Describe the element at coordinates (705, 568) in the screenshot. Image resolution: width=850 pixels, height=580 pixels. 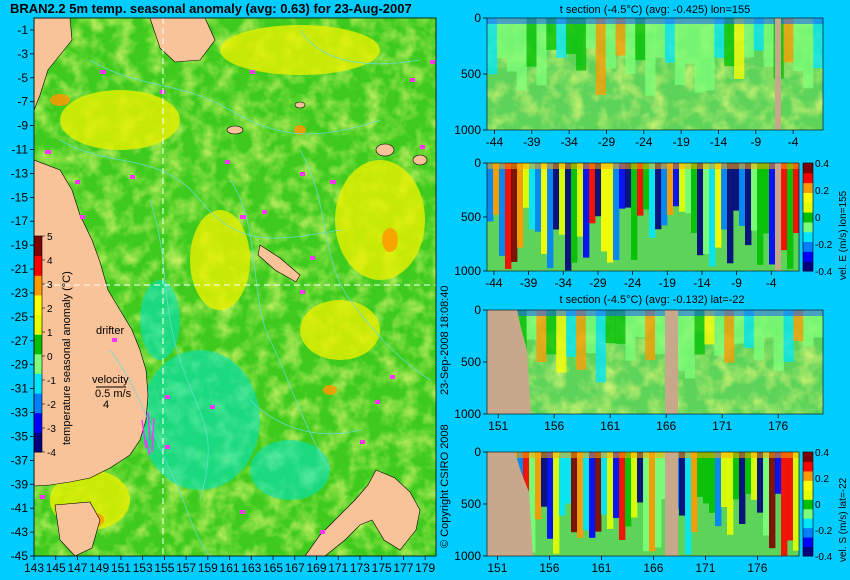
I see `section-4-x-tick-label: 171` at that location.